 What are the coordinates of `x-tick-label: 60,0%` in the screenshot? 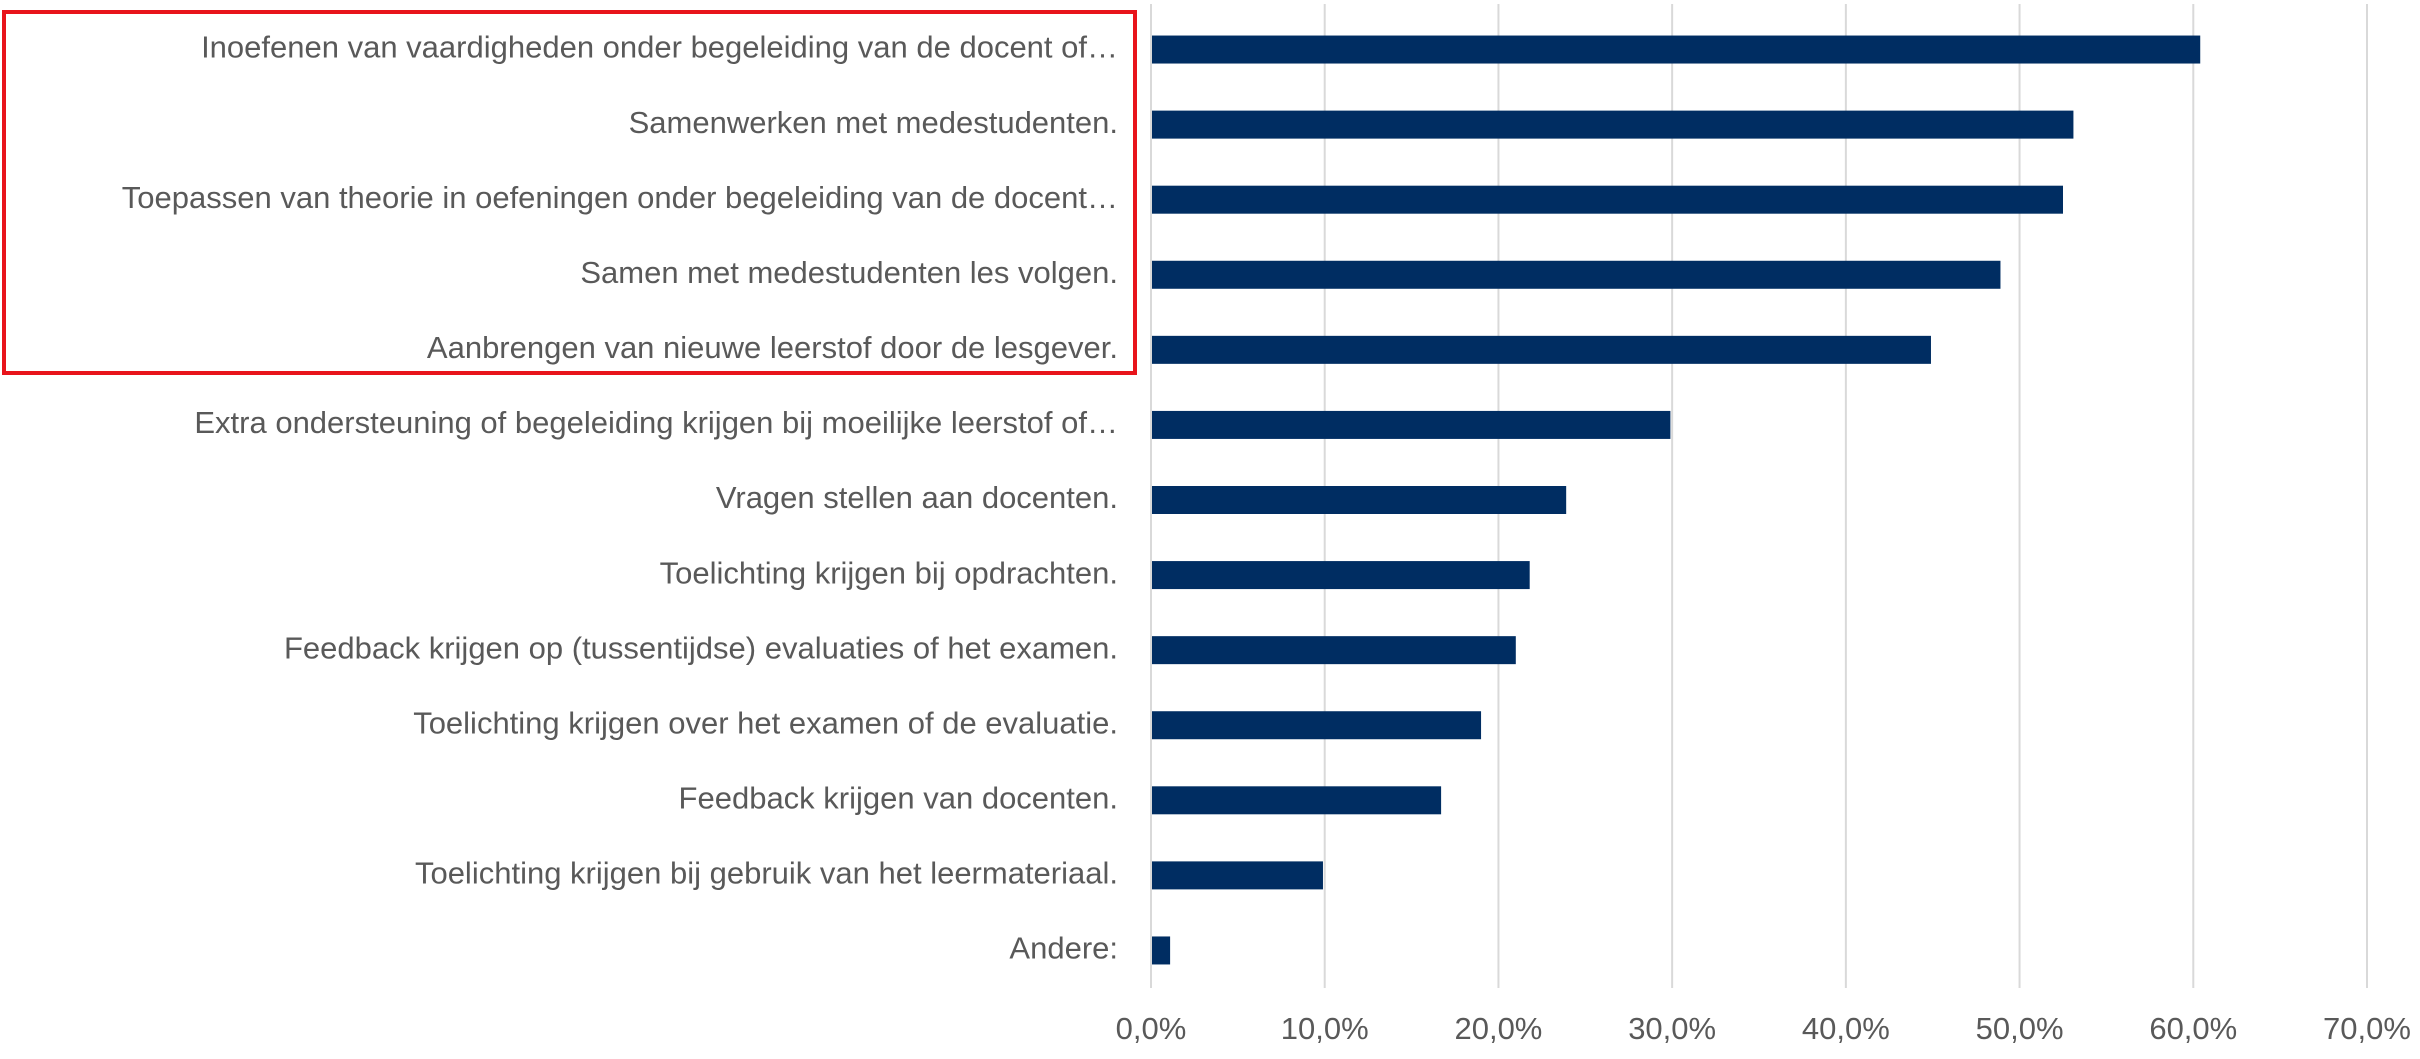 It's located at (2193, 1028).